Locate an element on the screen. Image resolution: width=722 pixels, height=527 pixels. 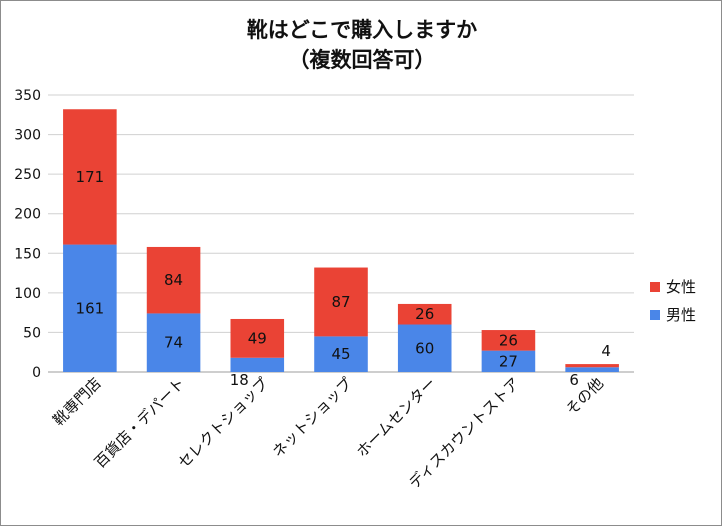
legend-swatch-female is located at coordinates (655, 287).